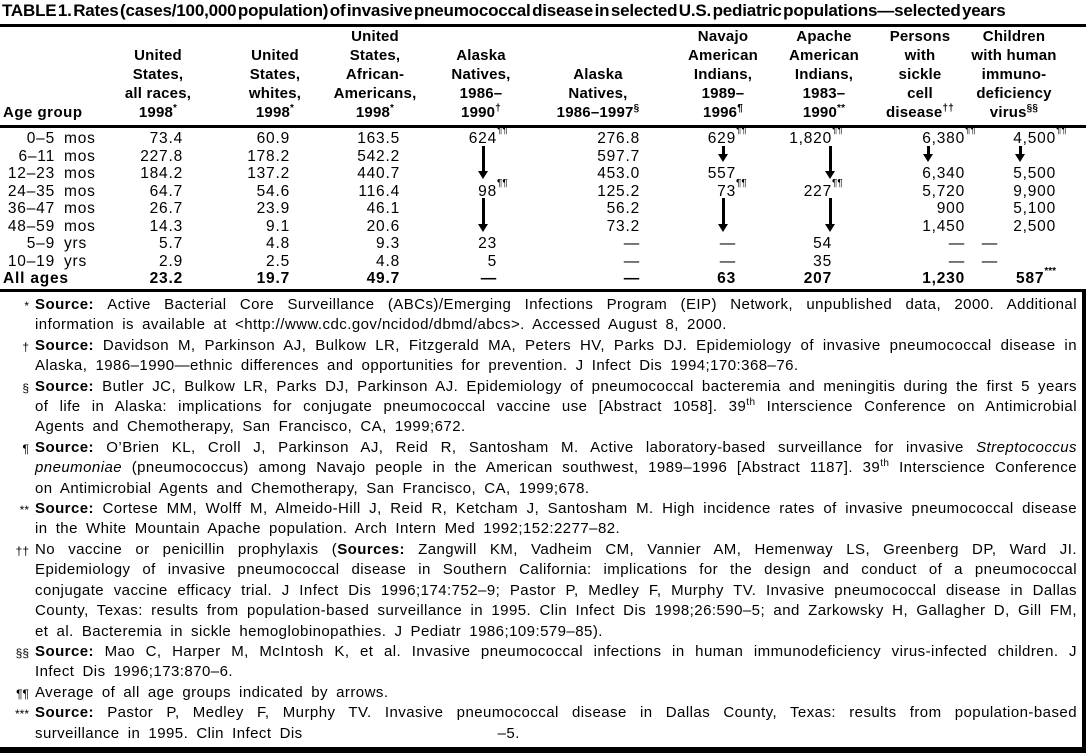  Describe the element at coordinates (383, 208) in the screenshot. I see `table-cell: 46.1` at that location.